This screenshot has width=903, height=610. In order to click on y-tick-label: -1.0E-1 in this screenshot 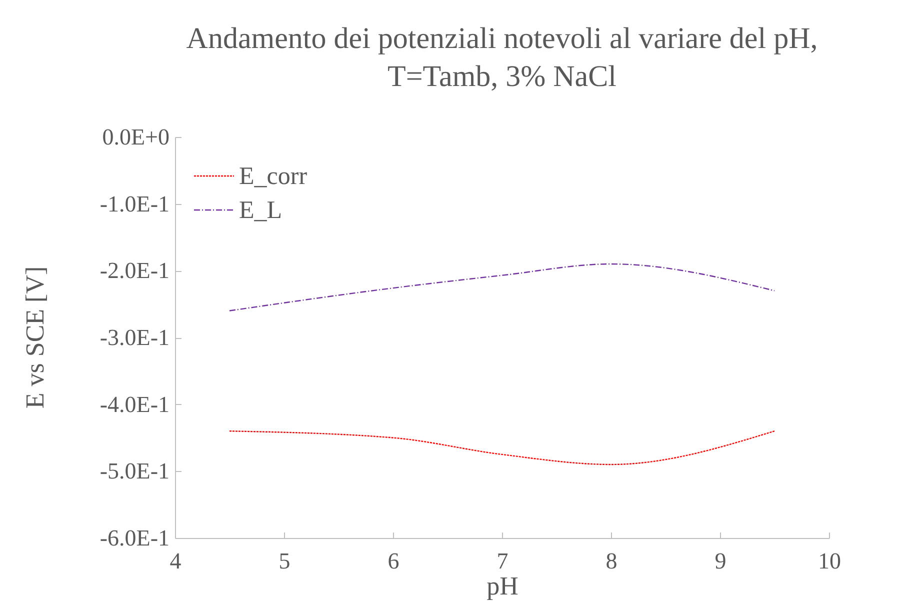, I will do `click(135, 203)`.